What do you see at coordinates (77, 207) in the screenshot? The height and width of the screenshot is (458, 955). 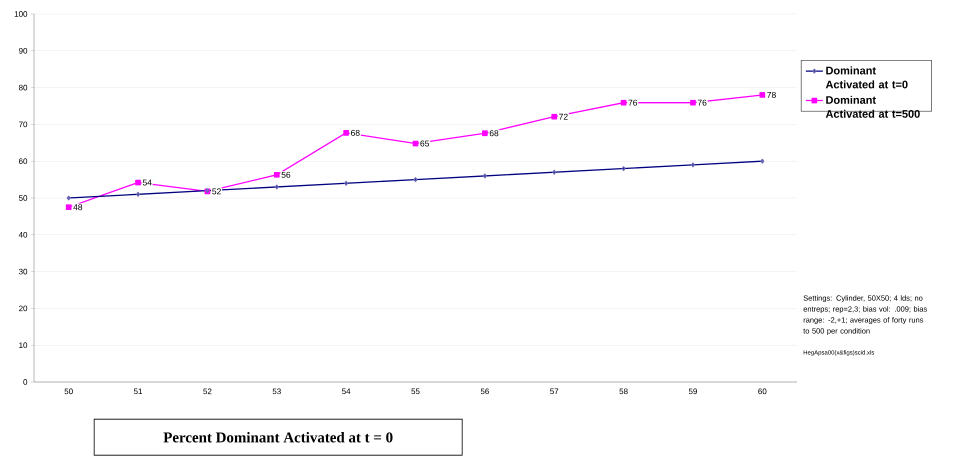 I see `data-label: 48` at bounding box center [77, 207].